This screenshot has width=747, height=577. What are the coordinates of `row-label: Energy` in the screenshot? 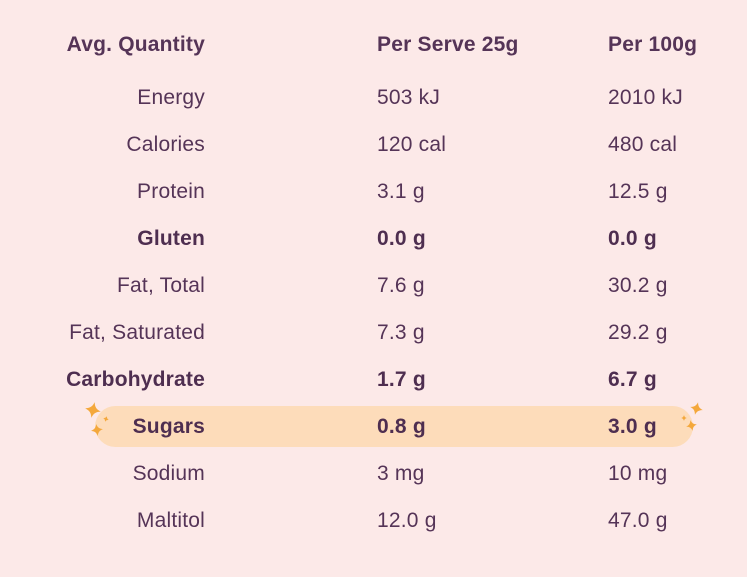 It's located at (171, 97).